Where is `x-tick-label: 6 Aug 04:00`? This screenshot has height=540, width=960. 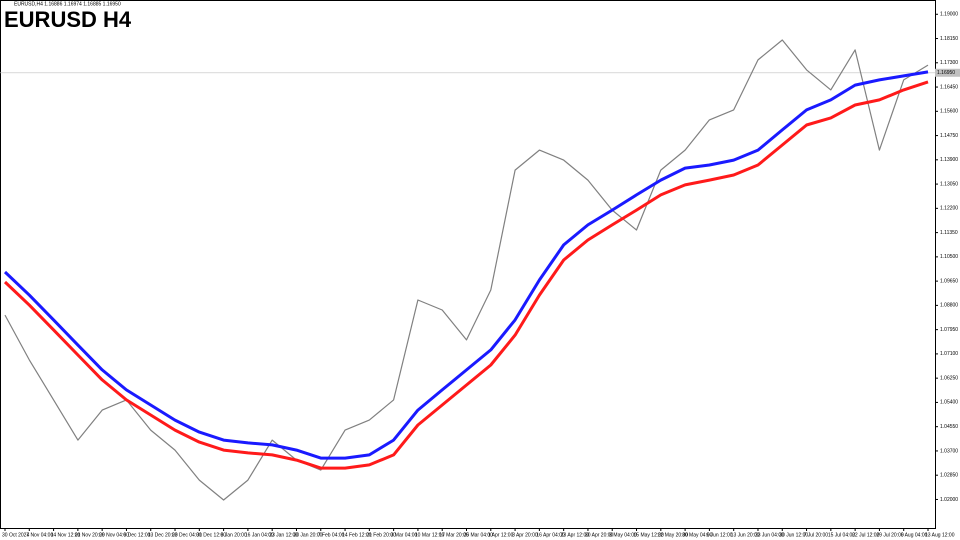
x-tick-label: 6 Aug 04:00 is located at coordinates (914, 535).